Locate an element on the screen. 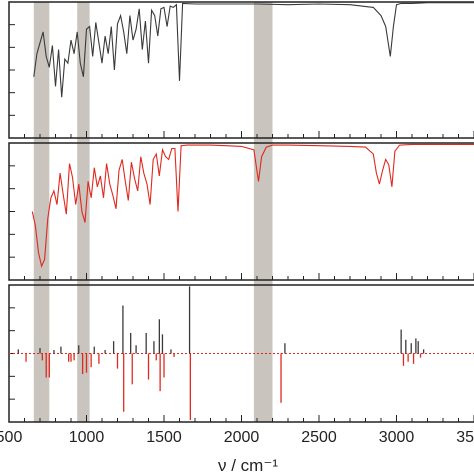 The width and height of the screenshot is (474, 474). x-tick-label: 2500 is located at coordinates (319, 437).